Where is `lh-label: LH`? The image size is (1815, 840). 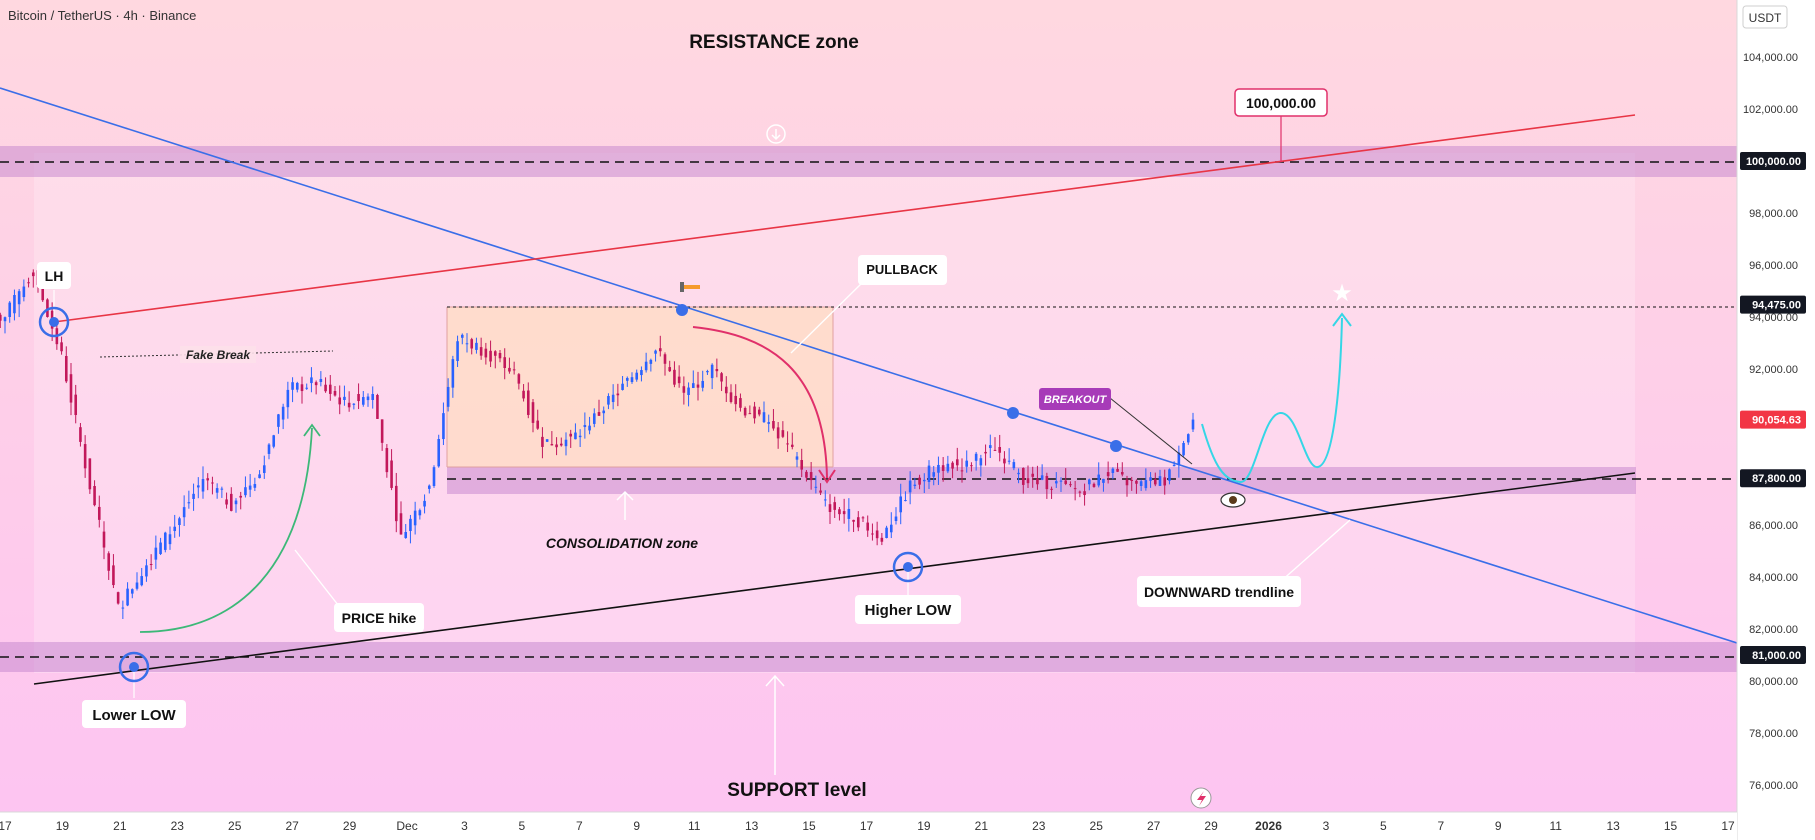
lh-label: LH is located at coordinates (54, 276).